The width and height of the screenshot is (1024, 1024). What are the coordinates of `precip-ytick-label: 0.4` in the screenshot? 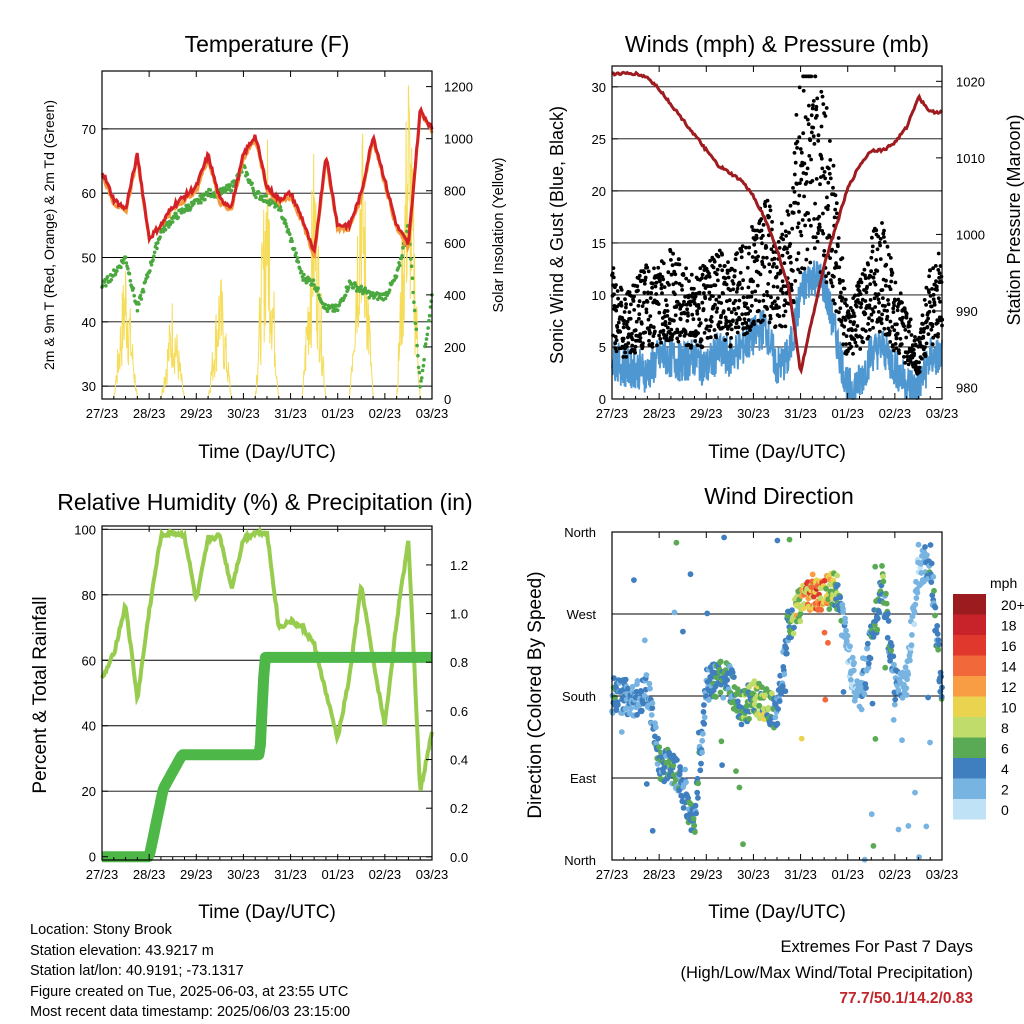 It's located at (459, 760).